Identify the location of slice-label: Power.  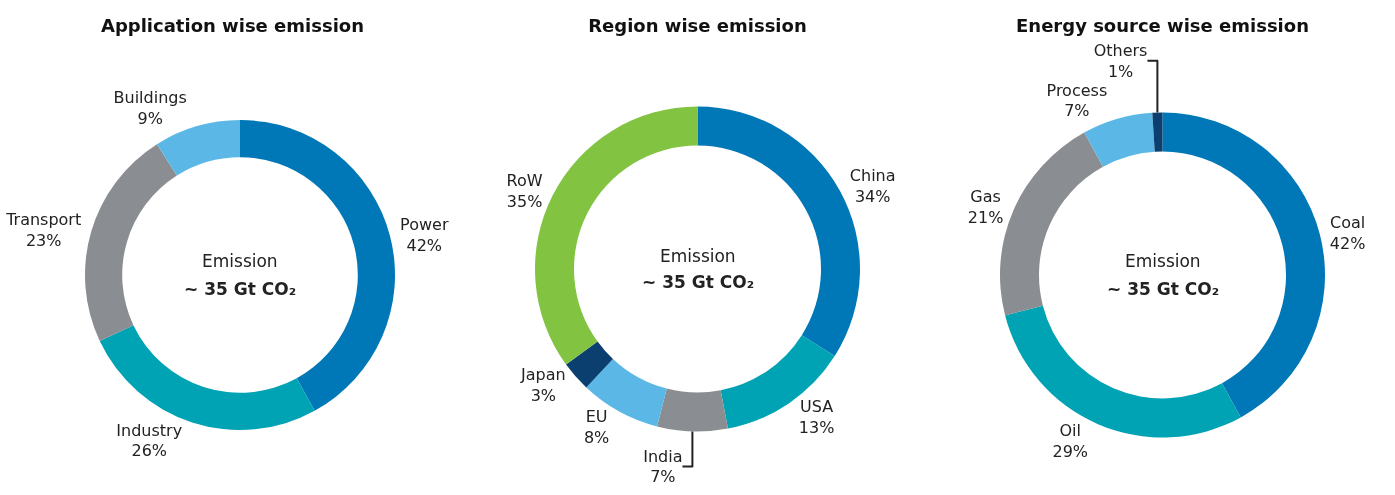
(424, 225).